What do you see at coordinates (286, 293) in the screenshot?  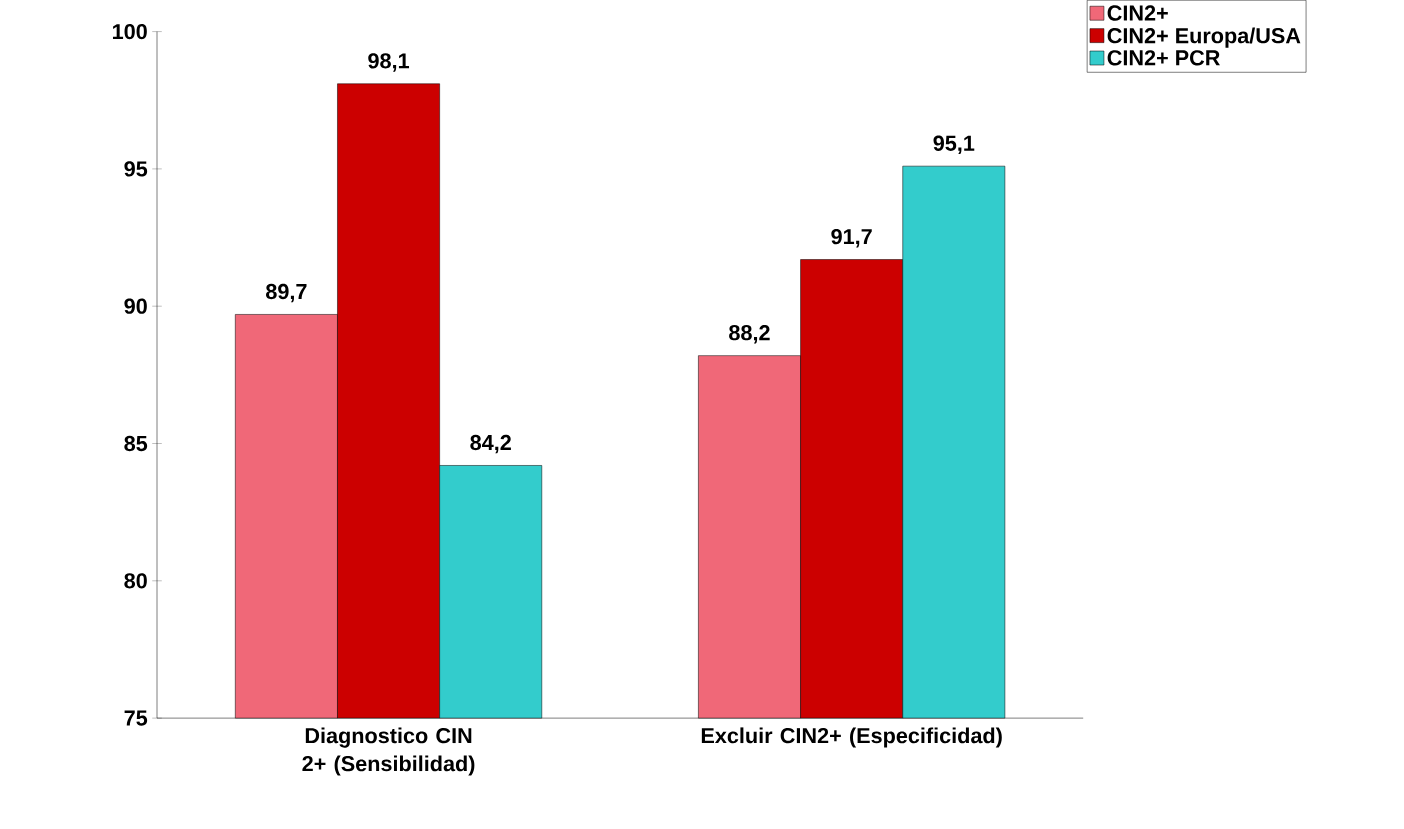 I see `data-label: 89,7` at bounding box center [286, 293].